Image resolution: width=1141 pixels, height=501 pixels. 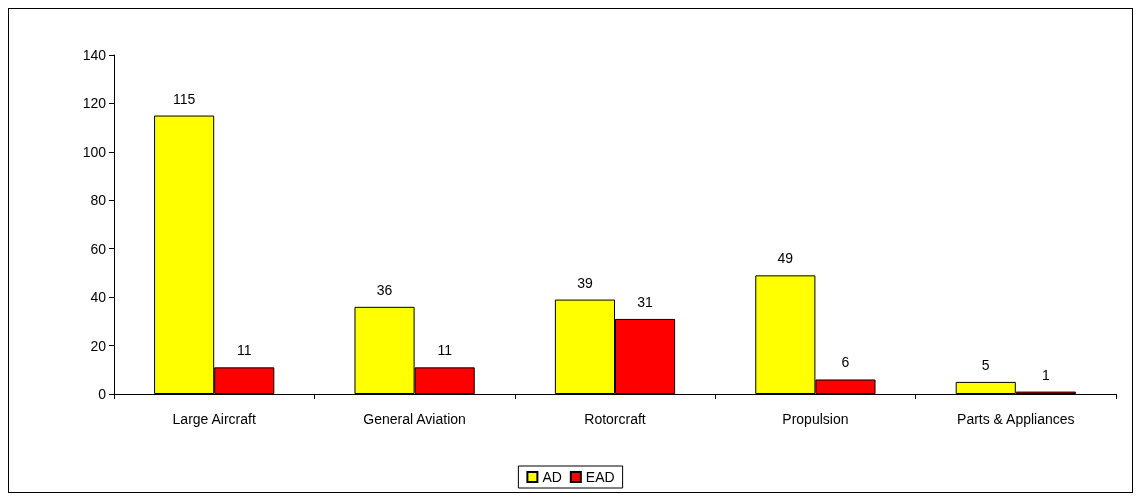 What do you see at coordinates (985, 364) in the screenshot?
I see `data-label: 5` at bounding box center [985, 364].